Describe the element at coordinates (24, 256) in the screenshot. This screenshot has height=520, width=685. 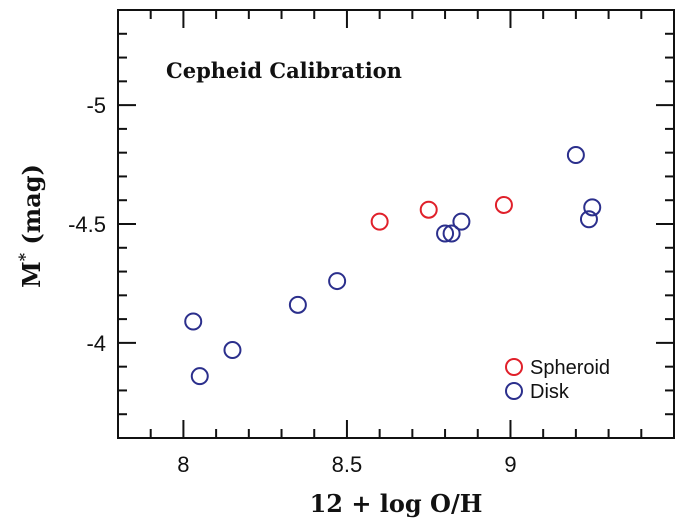
I see `y-axis-title-sup: *` at that location.